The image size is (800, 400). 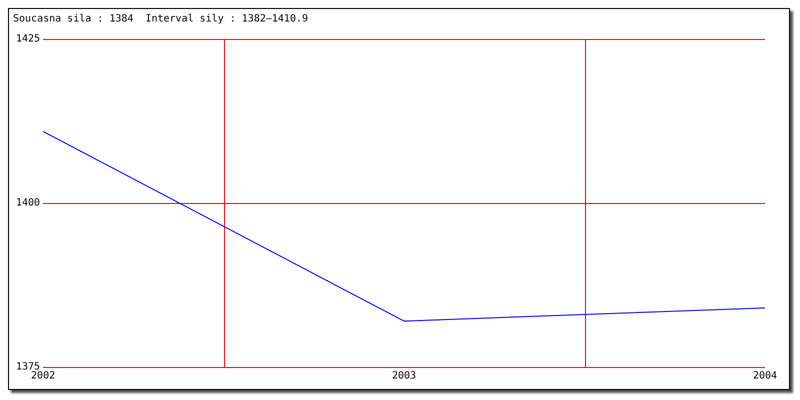 I want to click on x-tick-label: 2003, so click(x=404, y=376).